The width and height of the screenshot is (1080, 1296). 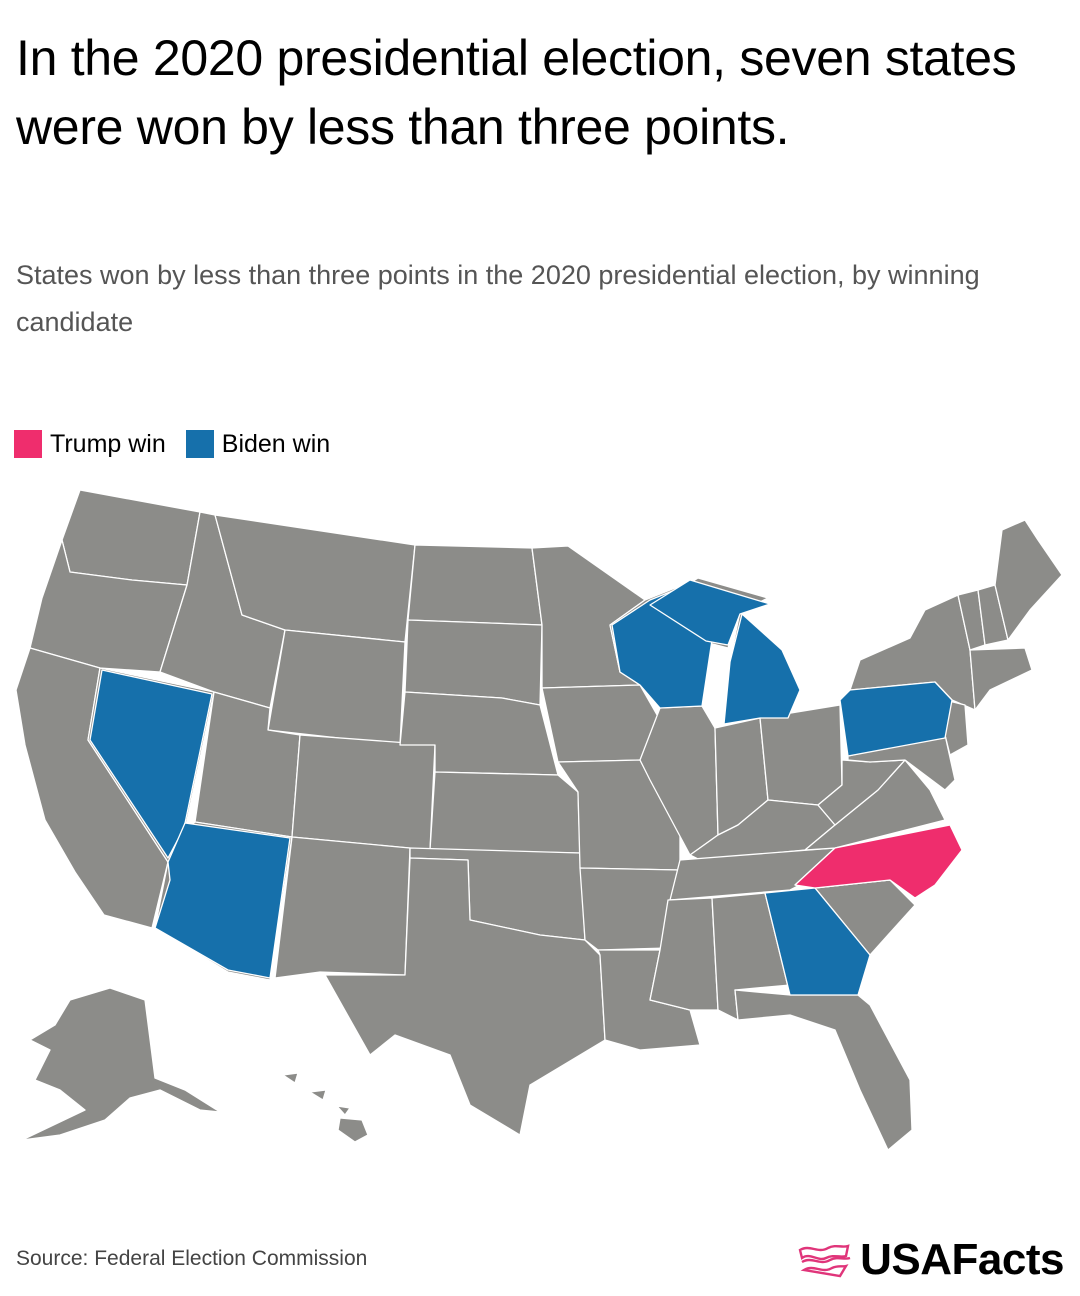 I want to click on state-kansas, so click(x=505, y=812).